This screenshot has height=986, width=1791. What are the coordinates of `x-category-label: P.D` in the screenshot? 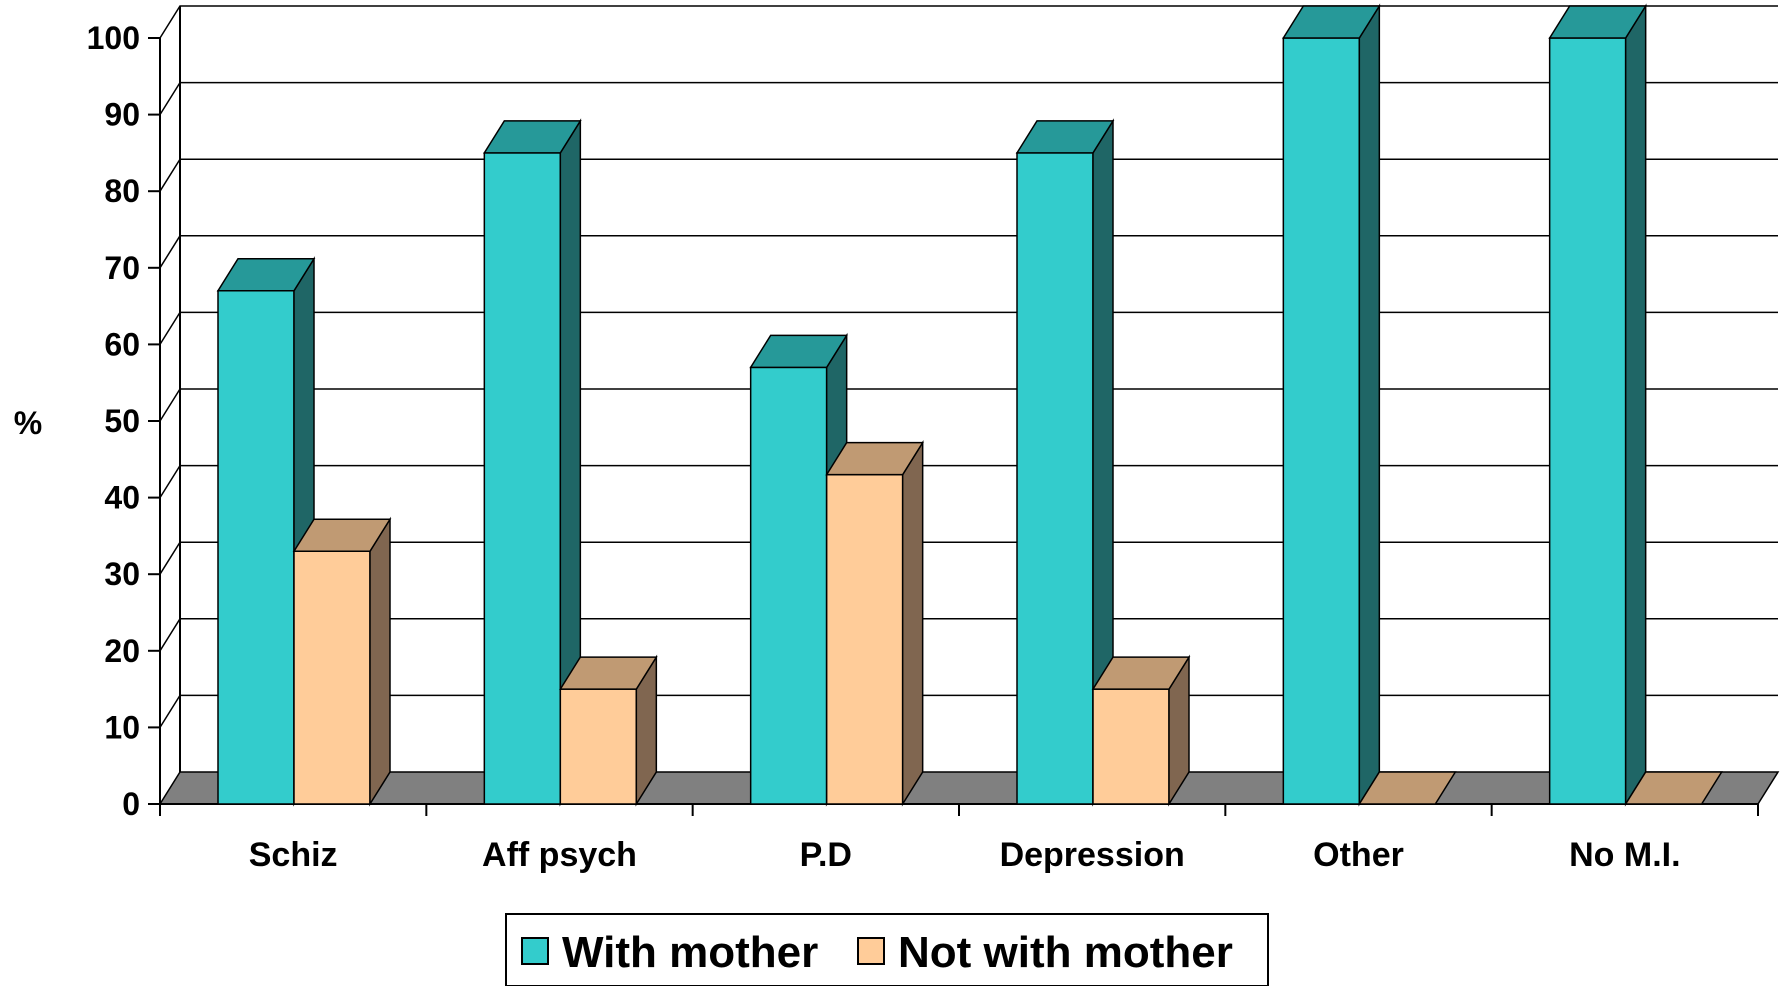 It's located at (826, 855).